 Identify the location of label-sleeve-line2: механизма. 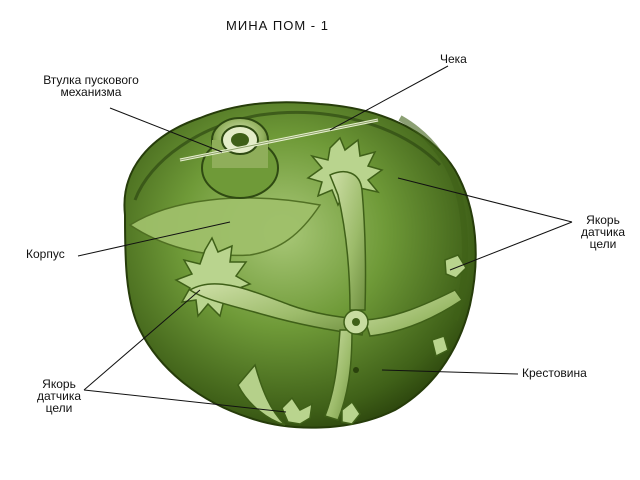
(91, 92).